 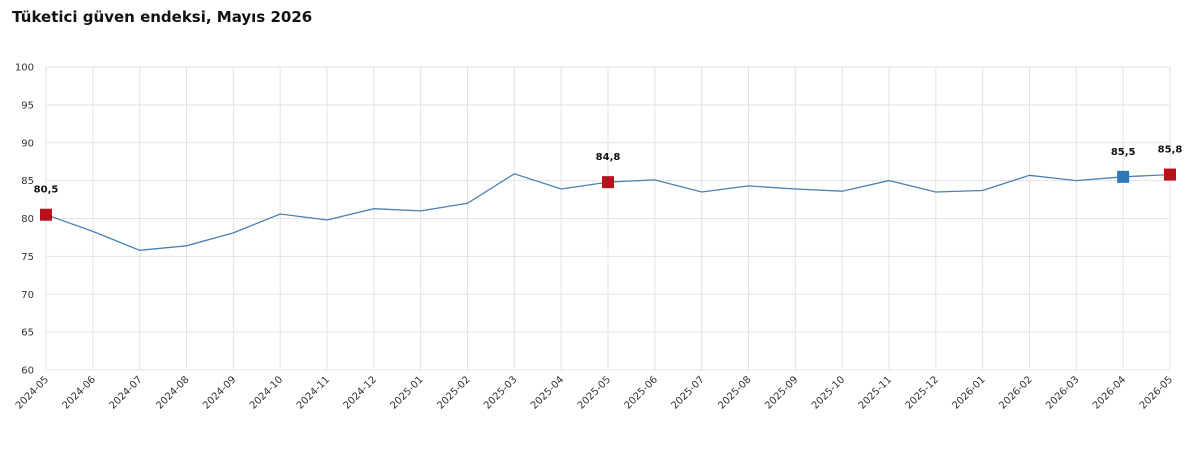 I want to click on x-tick-label: 2025-12, so click(x=922, y=392).